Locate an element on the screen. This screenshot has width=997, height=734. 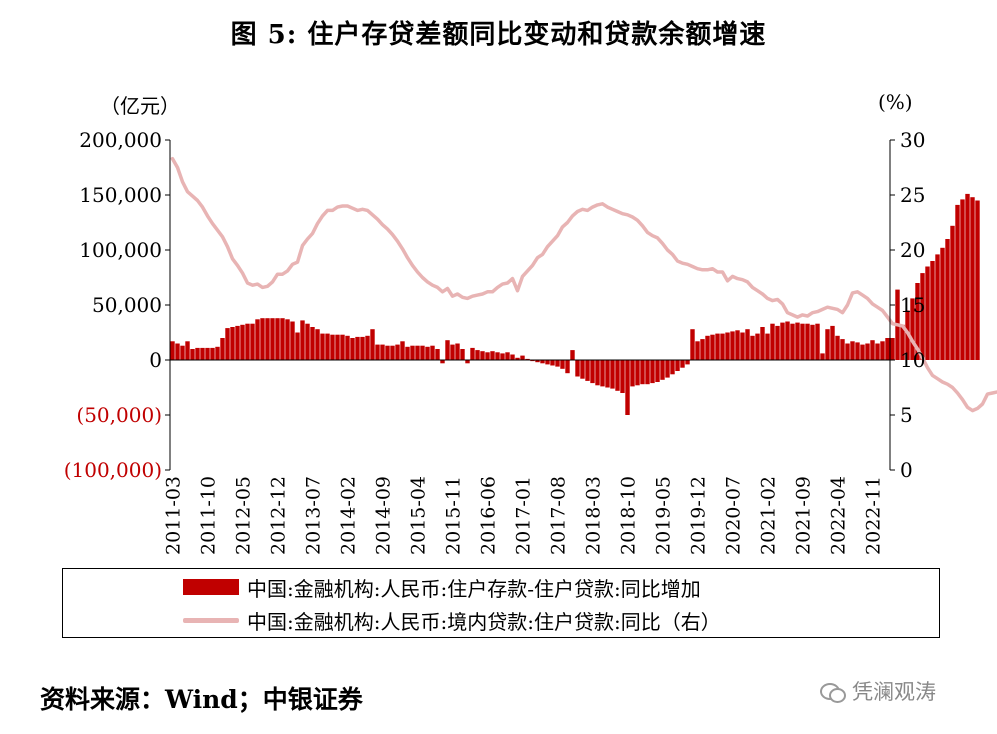
source-note: 资料来源：Wind；中银证券 is located at coordinates (201, 699).